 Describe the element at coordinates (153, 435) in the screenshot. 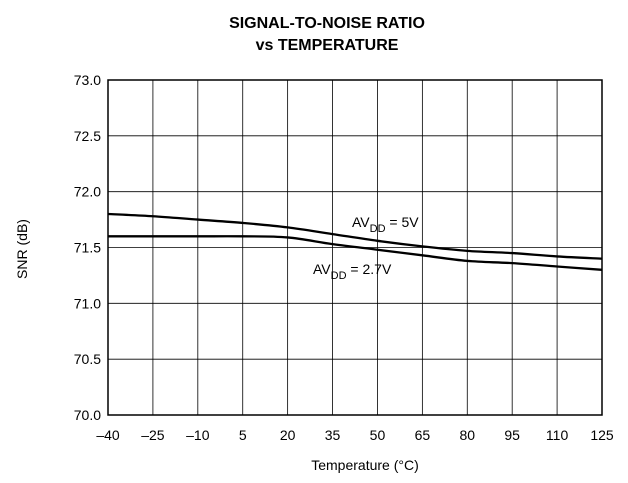

I see `x-tick-label: –25` at that location.